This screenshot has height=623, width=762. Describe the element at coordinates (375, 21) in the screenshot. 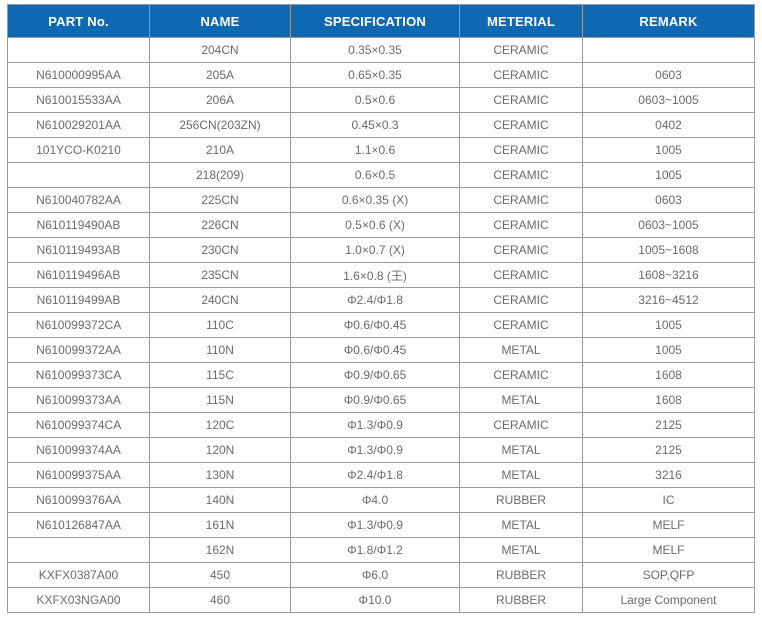

I see `column-header-specification: SPECIFICATION` at that location.